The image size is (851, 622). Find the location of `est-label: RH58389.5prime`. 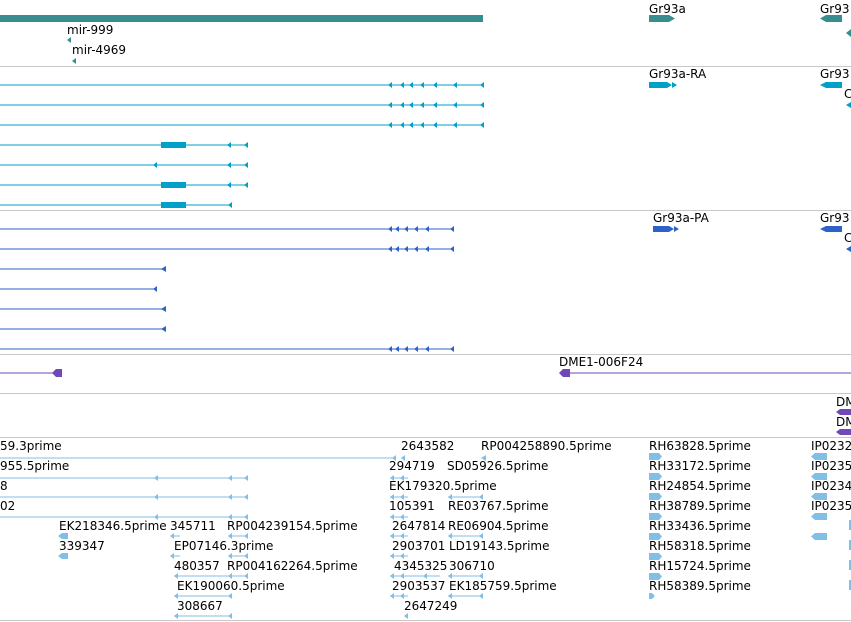

est-label: RH58389.5prime is located at coordinates (700, 586).